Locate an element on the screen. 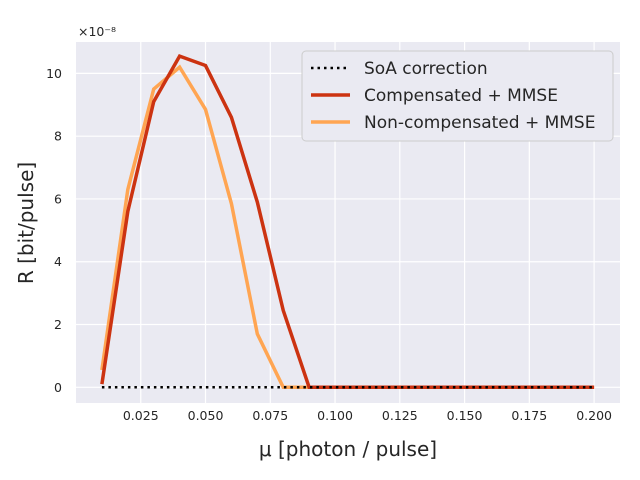 The height and width of the screenshot is (480, 640). legend-box is located at coordinates (457, 96).